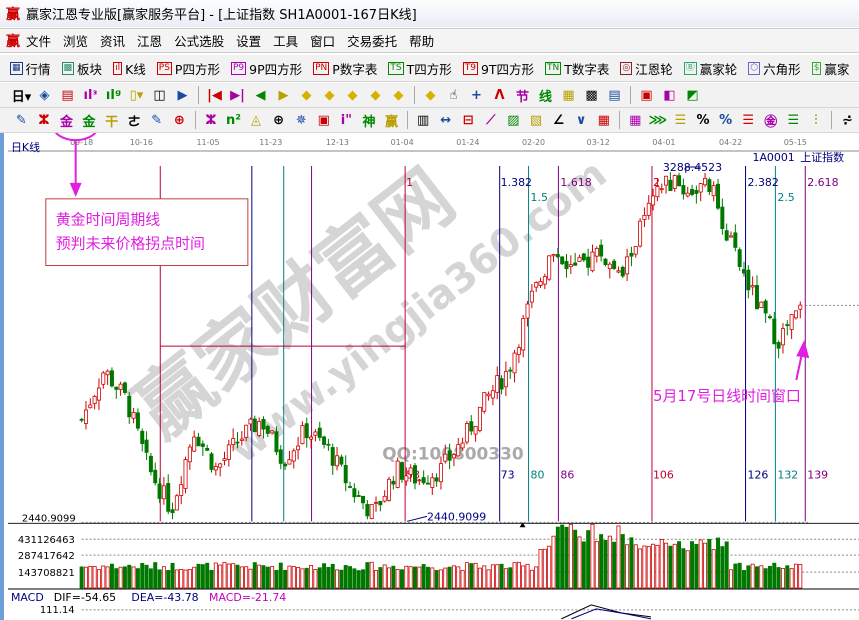 The image size is (859, 620). Describe the element at coordinates (301, 120) in the screenshot. I see `toolbar3-icon-12: ✵` at that location.